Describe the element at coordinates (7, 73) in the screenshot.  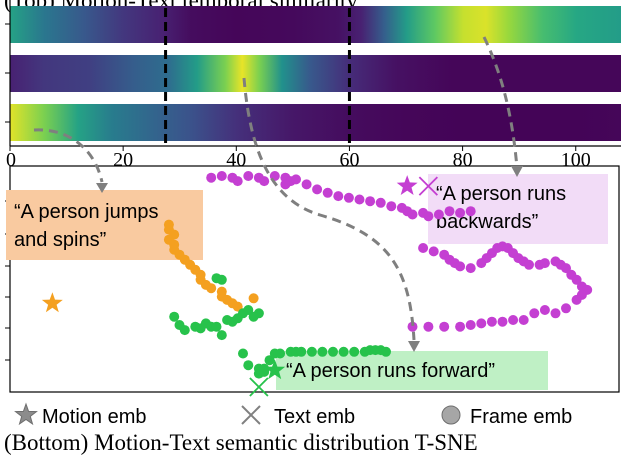
I see `heatmap-y-ticks` at that location.